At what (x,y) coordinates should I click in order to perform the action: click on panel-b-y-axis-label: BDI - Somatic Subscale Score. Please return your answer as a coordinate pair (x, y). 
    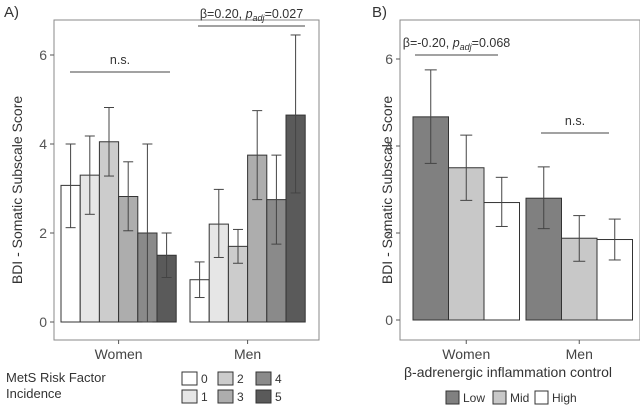
    Looking at the image, I should click on (387, 190).